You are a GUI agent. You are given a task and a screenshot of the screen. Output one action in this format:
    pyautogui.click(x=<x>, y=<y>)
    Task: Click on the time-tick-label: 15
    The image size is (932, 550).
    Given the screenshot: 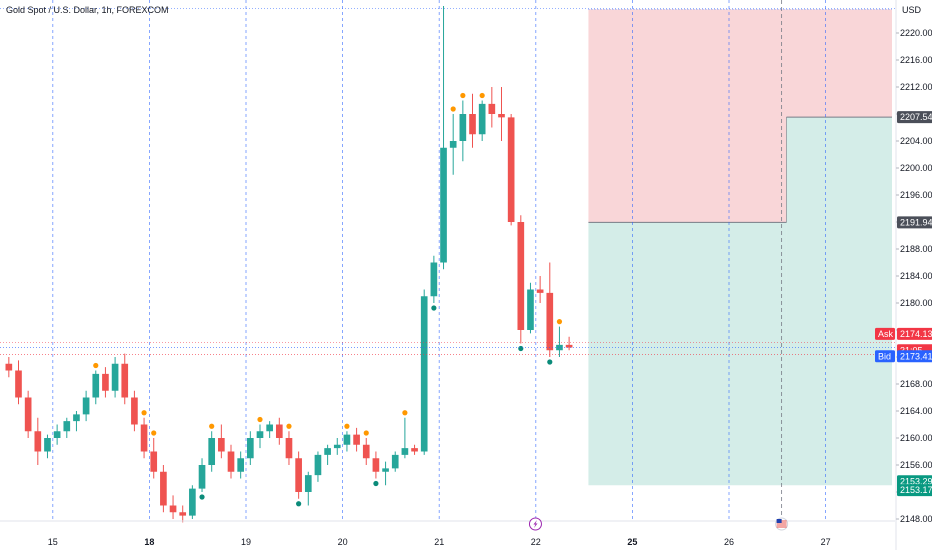 What is the action you would take?
    pyautogui.click(x=53, y=542)
    